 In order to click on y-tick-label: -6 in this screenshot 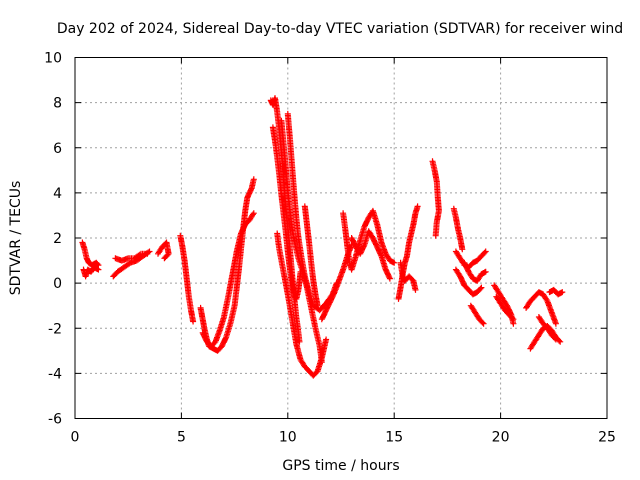, I will do `click(55, 420)`.